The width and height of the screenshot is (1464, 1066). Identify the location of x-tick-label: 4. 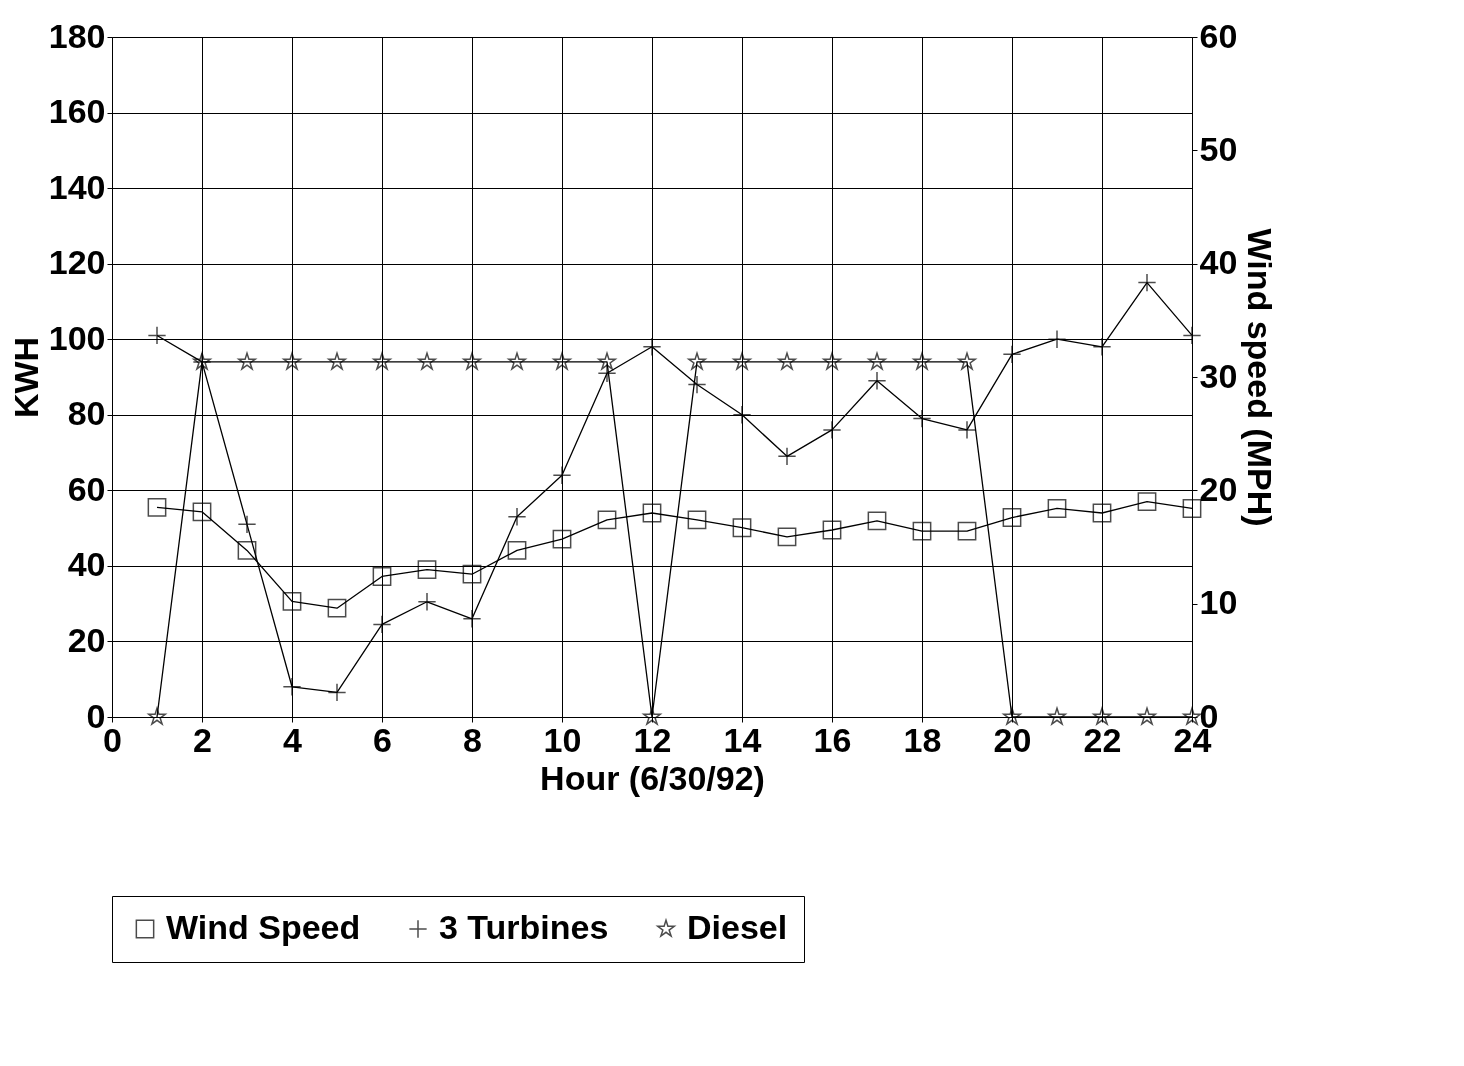
(293, 739).